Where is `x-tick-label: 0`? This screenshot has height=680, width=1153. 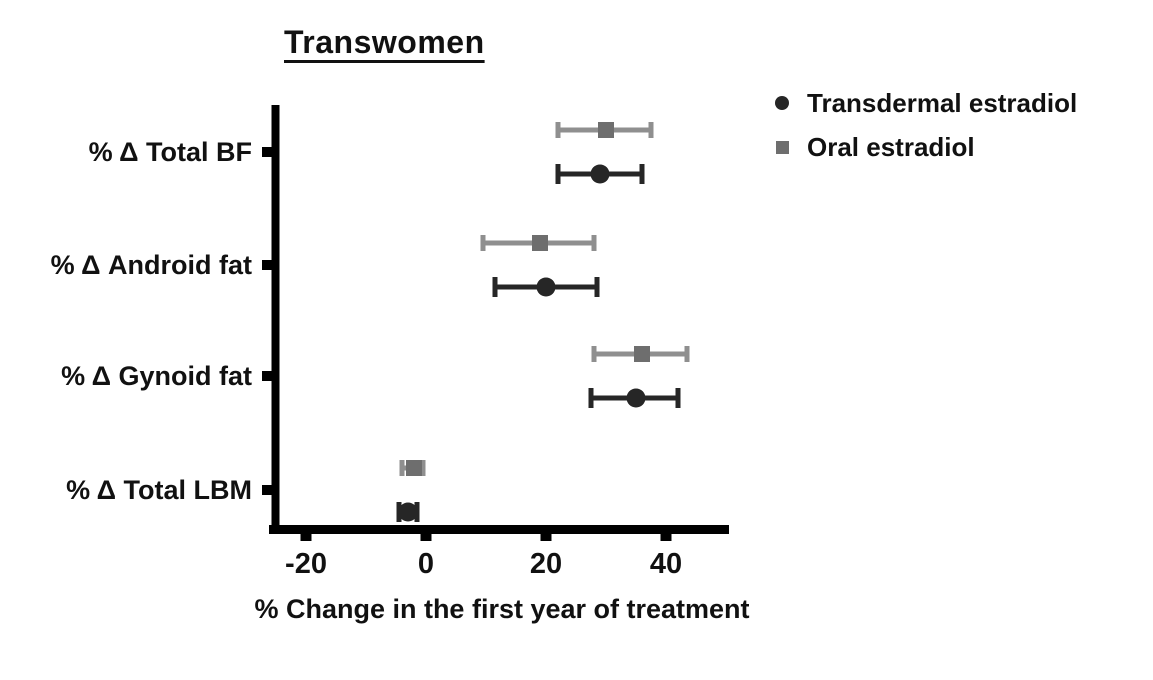 x-tick-label: 0 is located at coordinates (426, 564).